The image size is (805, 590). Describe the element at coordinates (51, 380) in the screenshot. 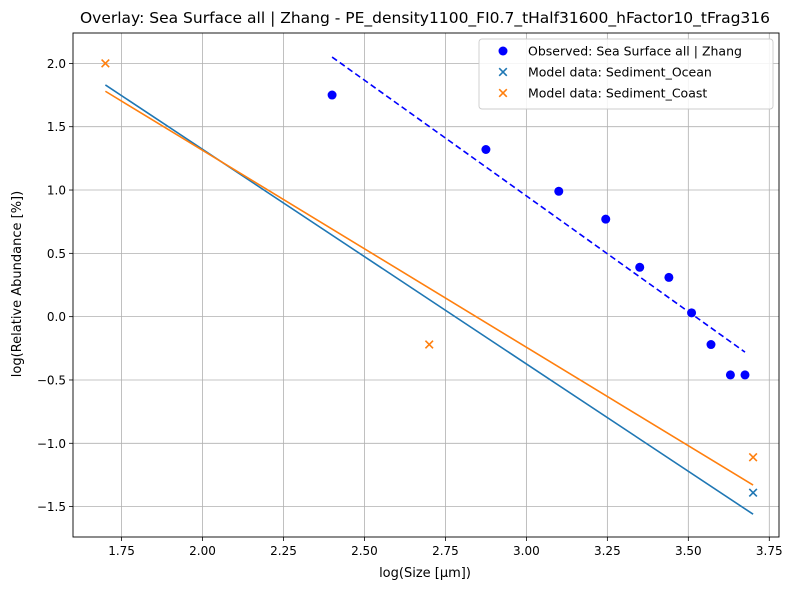

I see `y-tick-label: −0.5` at that location.